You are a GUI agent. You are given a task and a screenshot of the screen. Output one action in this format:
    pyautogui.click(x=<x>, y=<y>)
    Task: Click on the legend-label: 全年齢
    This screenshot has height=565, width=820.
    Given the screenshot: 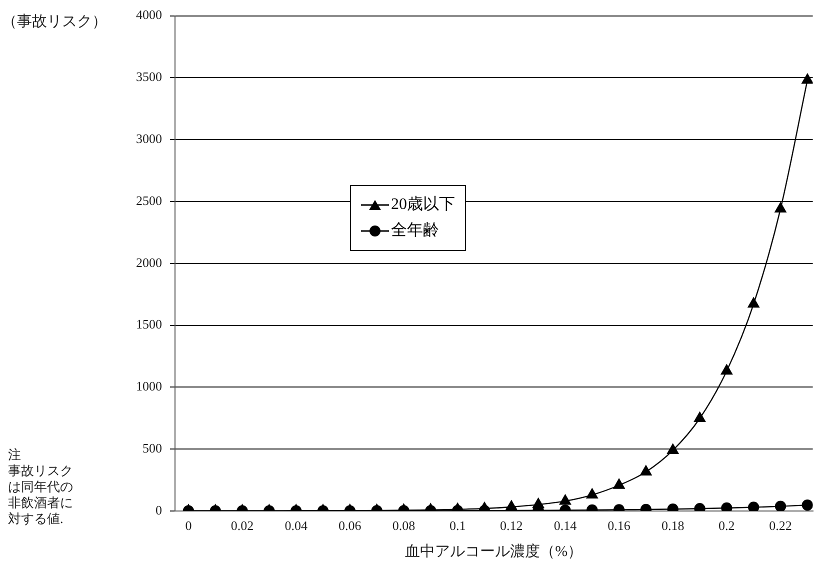 What is the action you would take?
    pyautogui.click(x=415, y=231)
    